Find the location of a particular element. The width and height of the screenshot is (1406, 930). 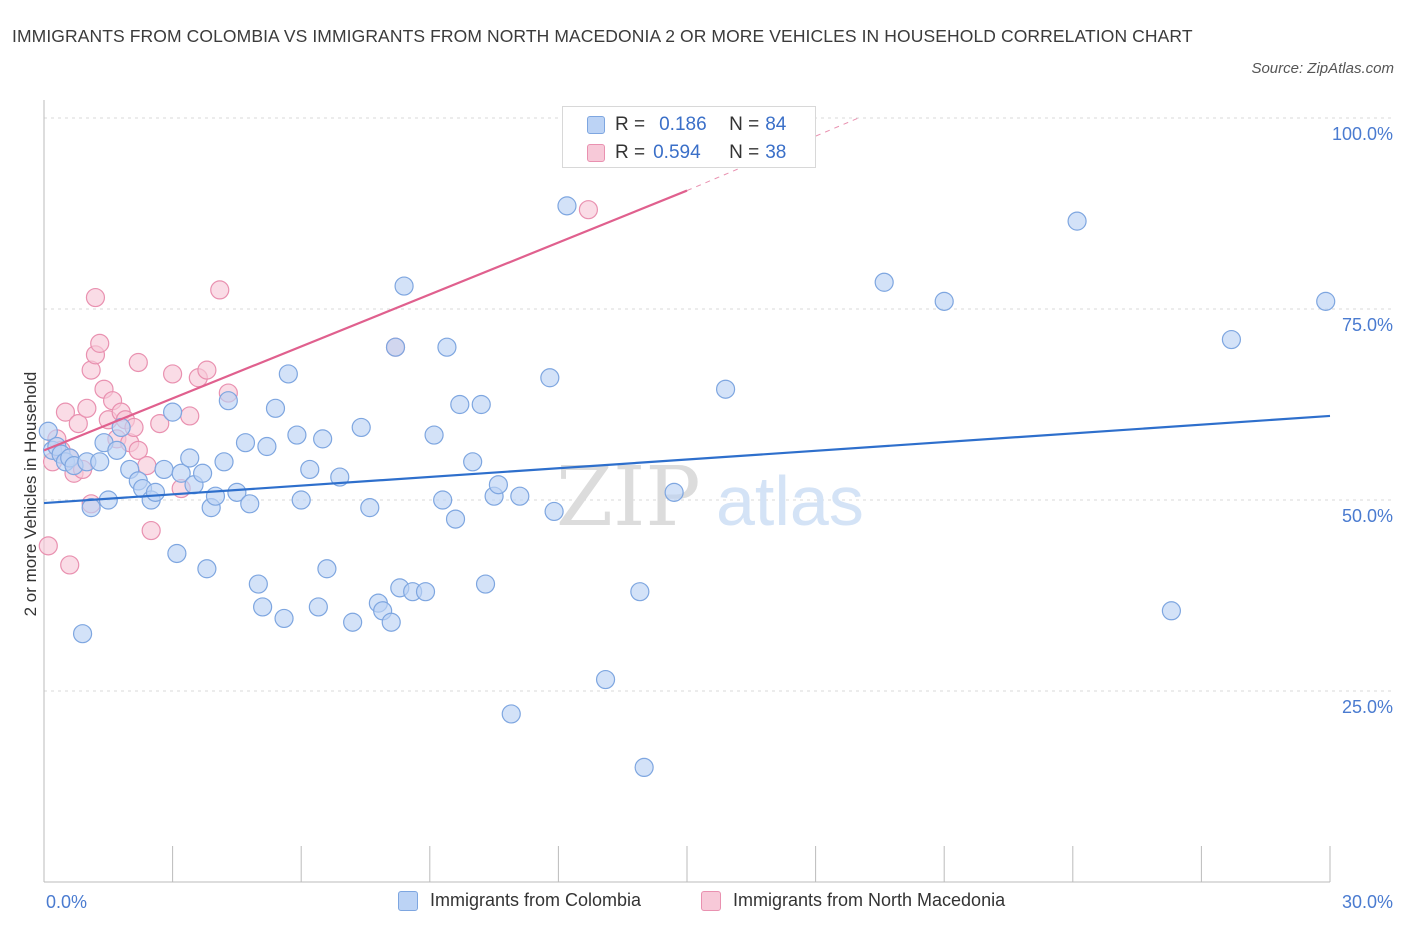

legend-r-value: 0.594 is located at coordinates (677, 152).